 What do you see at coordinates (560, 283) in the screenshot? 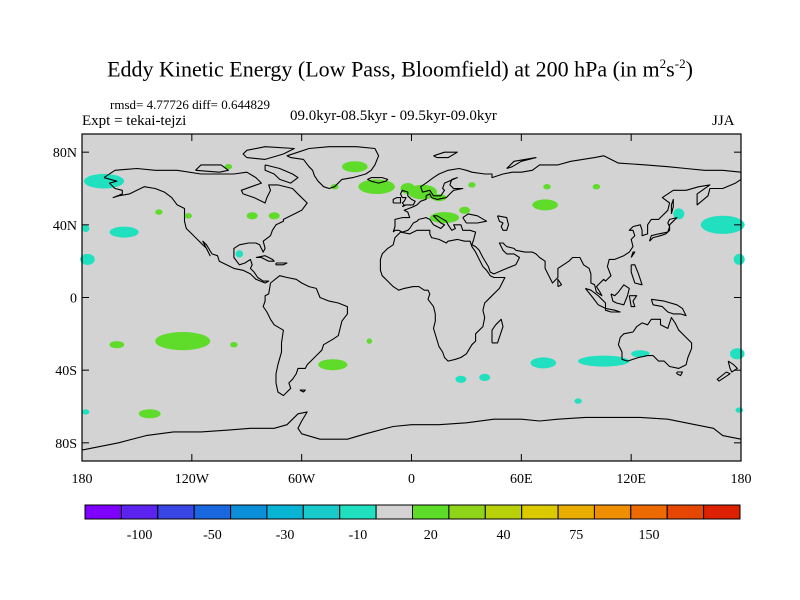
I see `coastline-sri-lanka` at bounding box center [560, 283].